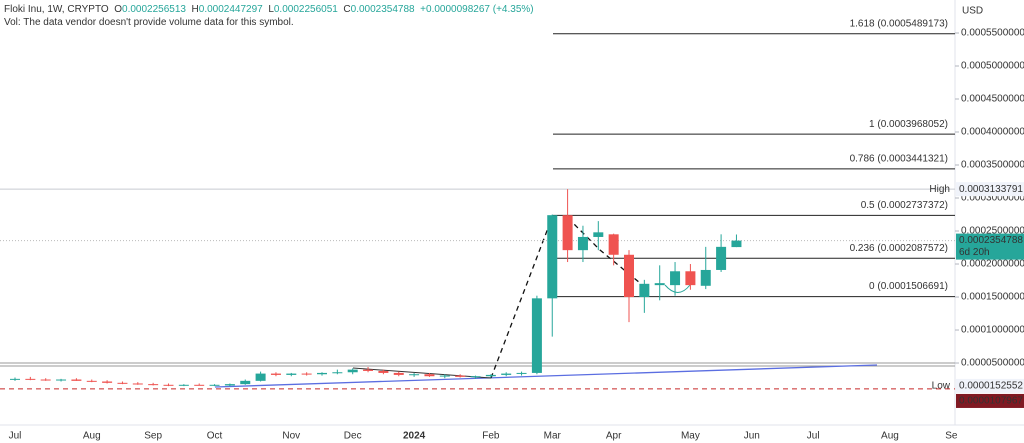  Describe the element at coordinates (904, 205) in the screenshot. I see `fib-label: 0.5 (0.0002737372)` at that location.